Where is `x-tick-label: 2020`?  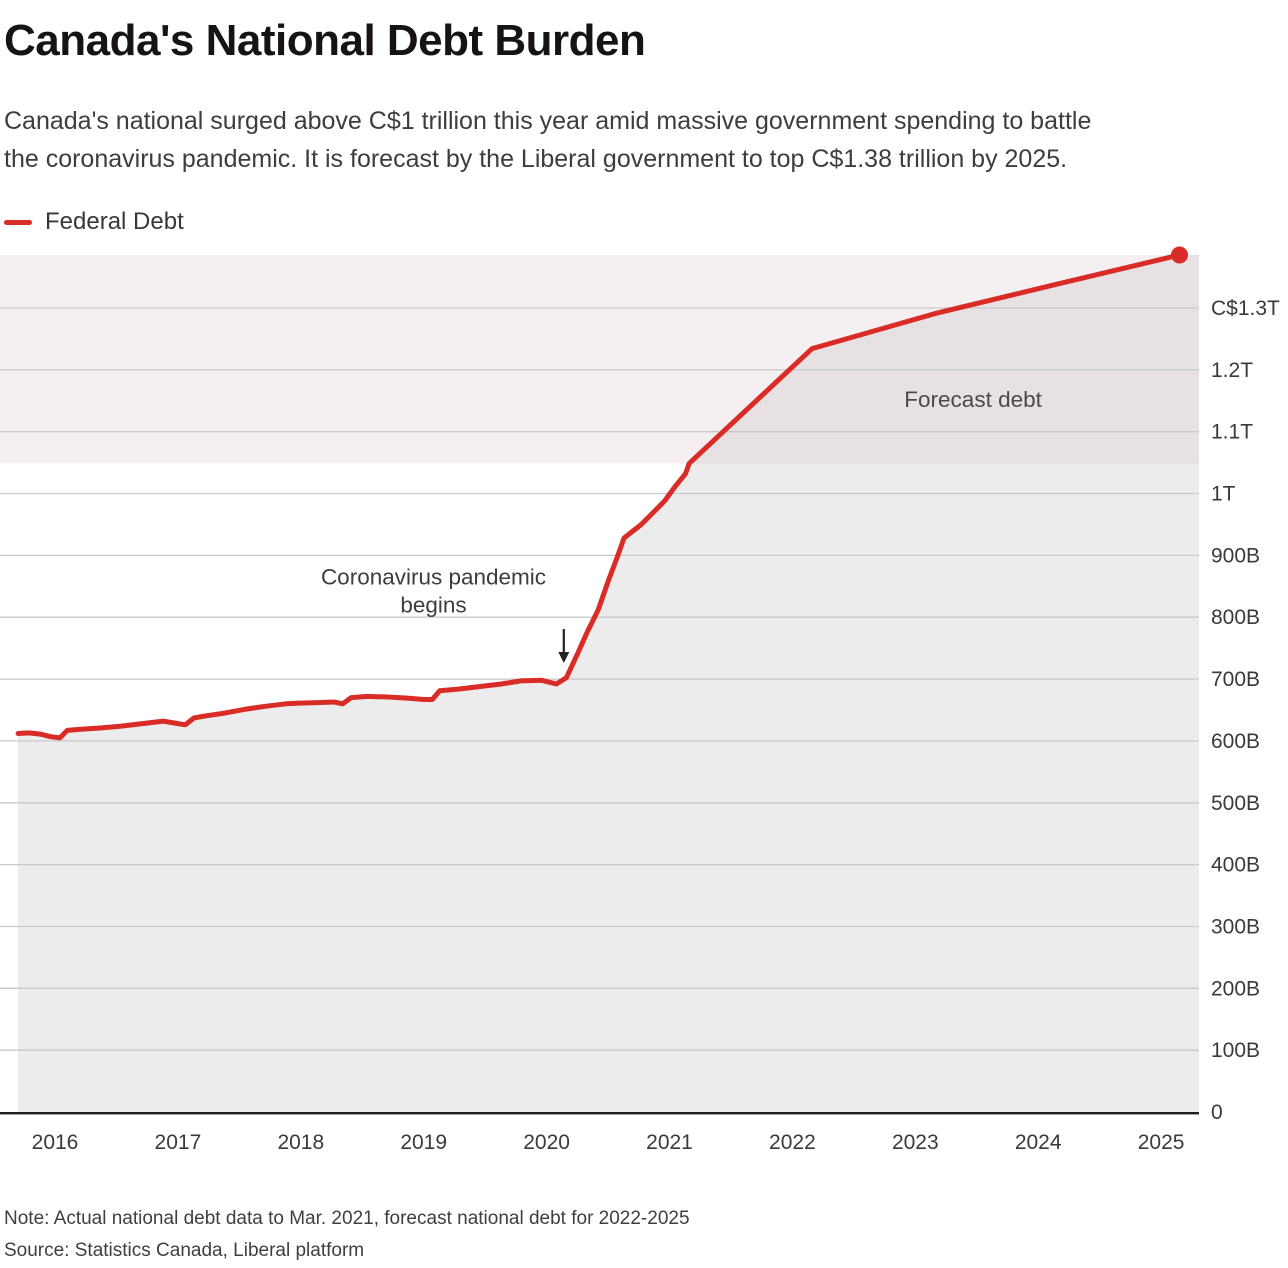 x-tick-label: 2020 is located at coordinates (546, 1142).